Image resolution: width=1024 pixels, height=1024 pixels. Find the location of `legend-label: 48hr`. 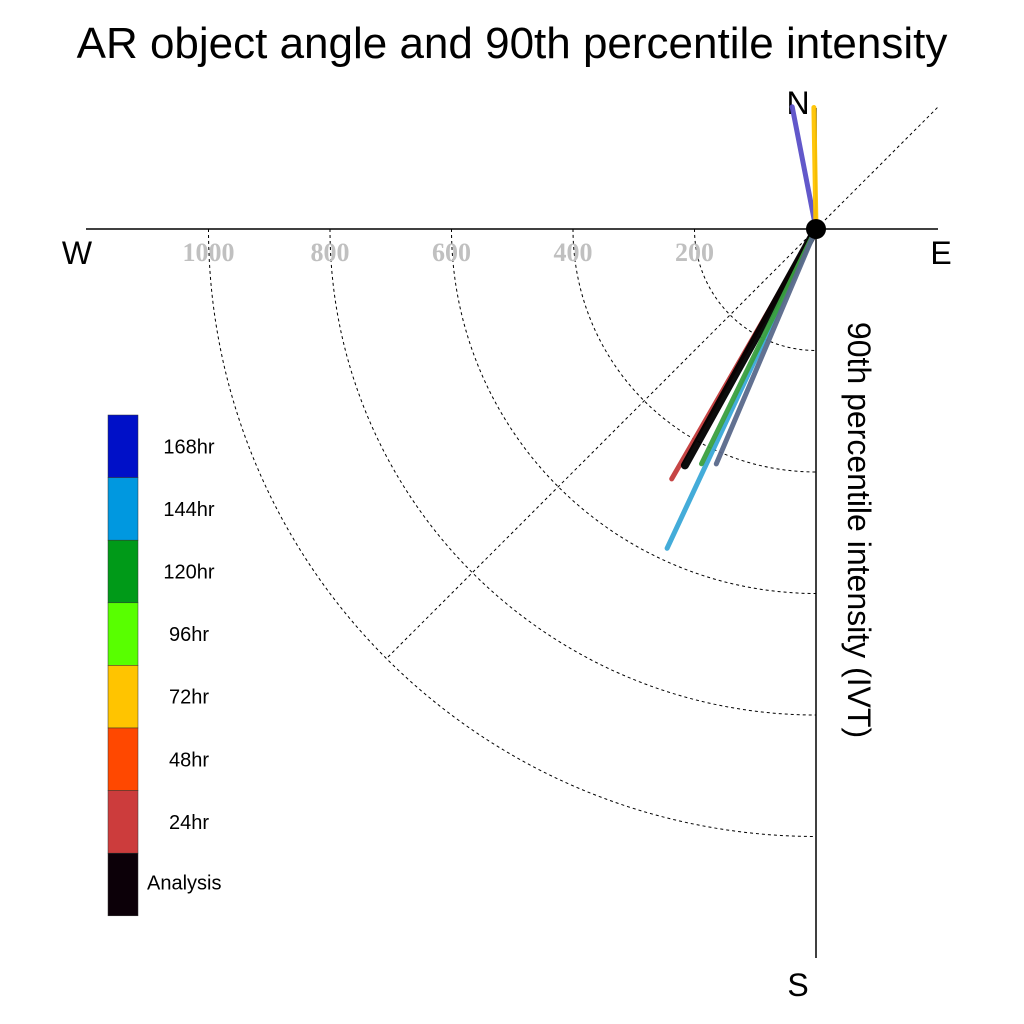

legend-label: 48hr is located at coordinates (189, 760).